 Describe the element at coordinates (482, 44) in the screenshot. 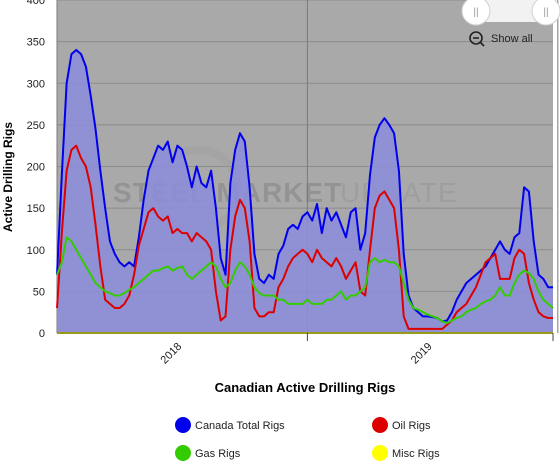

I see `zoom-out-icon-handle` at that location.